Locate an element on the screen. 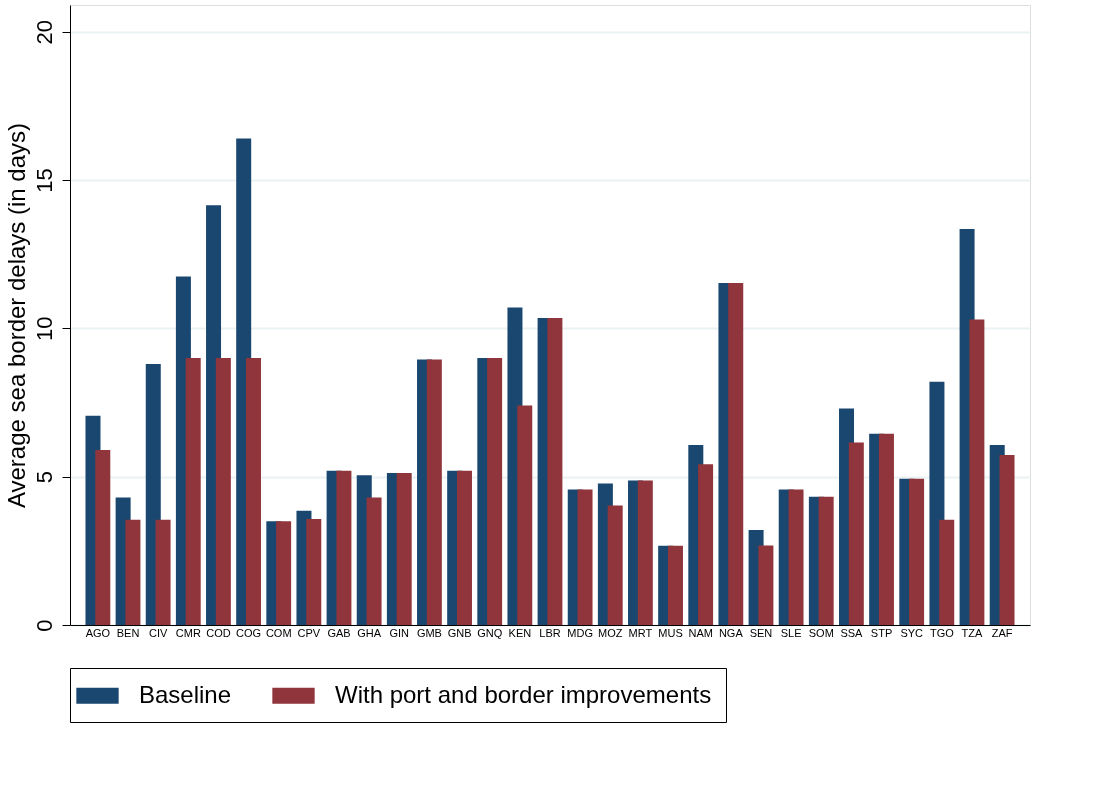 The width and height of the screenshot is (1093, 803). x-tick-label: NGA is located at coordinates (731, 632).